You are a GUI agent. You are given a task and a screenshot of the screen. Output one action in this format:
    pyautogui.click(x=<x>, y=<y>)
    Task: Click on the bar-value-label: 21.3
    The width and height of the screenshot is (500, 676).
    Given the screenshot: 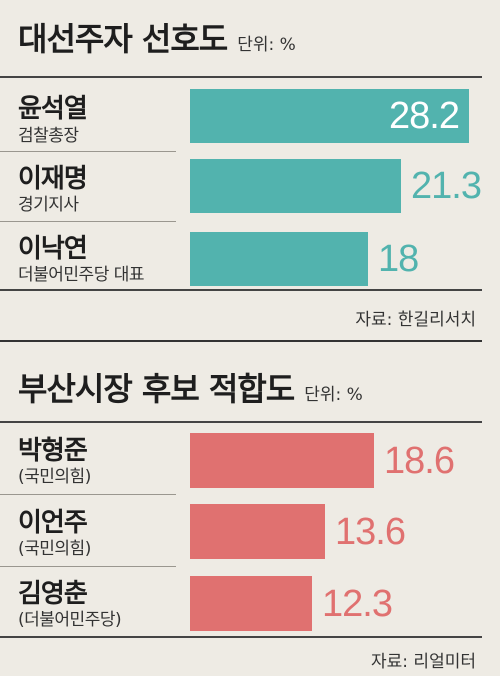 What is the action you would take?
    pyautogui.click(x=446, y=186)
    